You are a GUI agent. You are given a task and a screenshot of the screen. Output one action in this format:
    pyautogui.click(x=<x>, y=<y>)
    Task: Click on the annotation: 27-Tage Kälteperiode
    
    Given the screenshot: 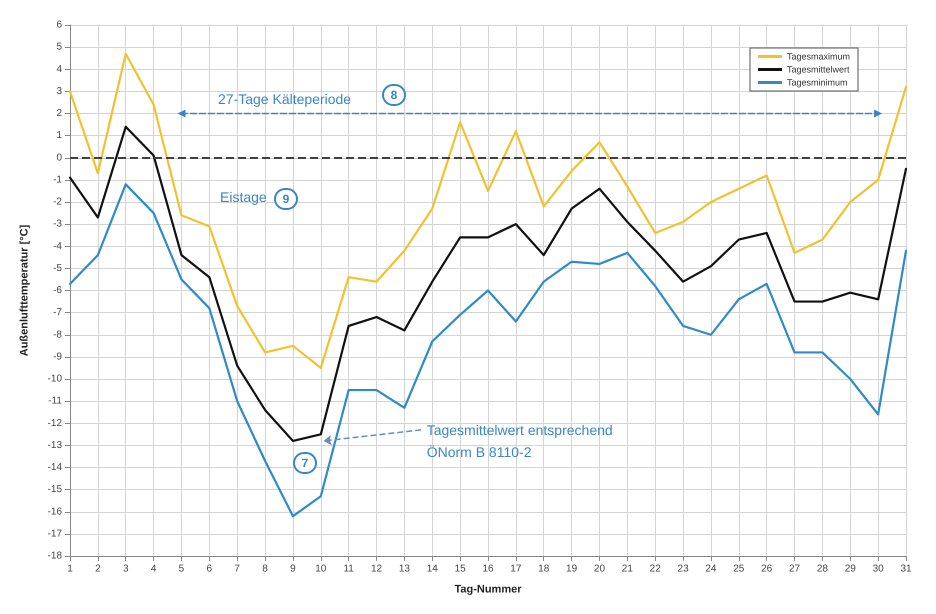 What is the action you would take?
    pyautogui.click(x=285, y=99)
    